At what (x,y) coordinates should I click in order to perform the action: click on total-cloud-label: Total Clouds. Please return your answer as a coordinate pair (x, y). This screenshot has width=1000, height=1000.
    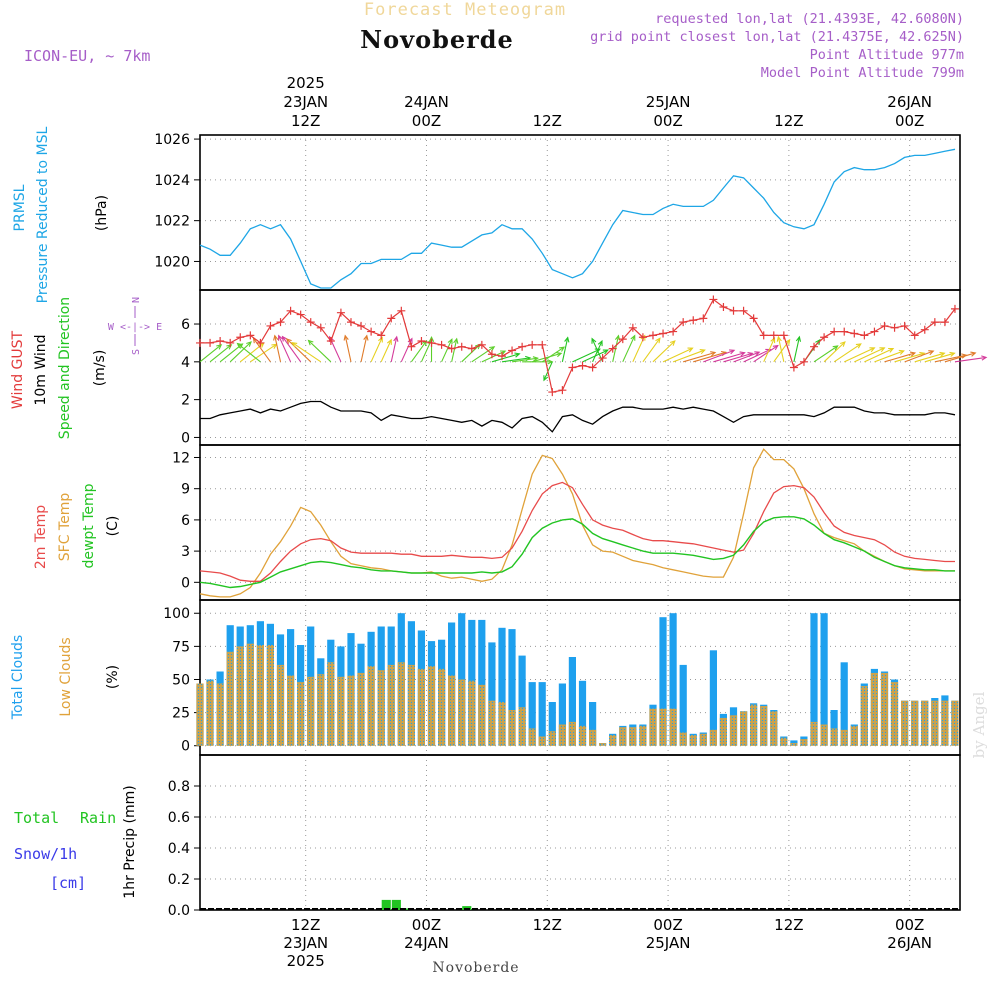
    Looking at the image, I should click on (18, 677).